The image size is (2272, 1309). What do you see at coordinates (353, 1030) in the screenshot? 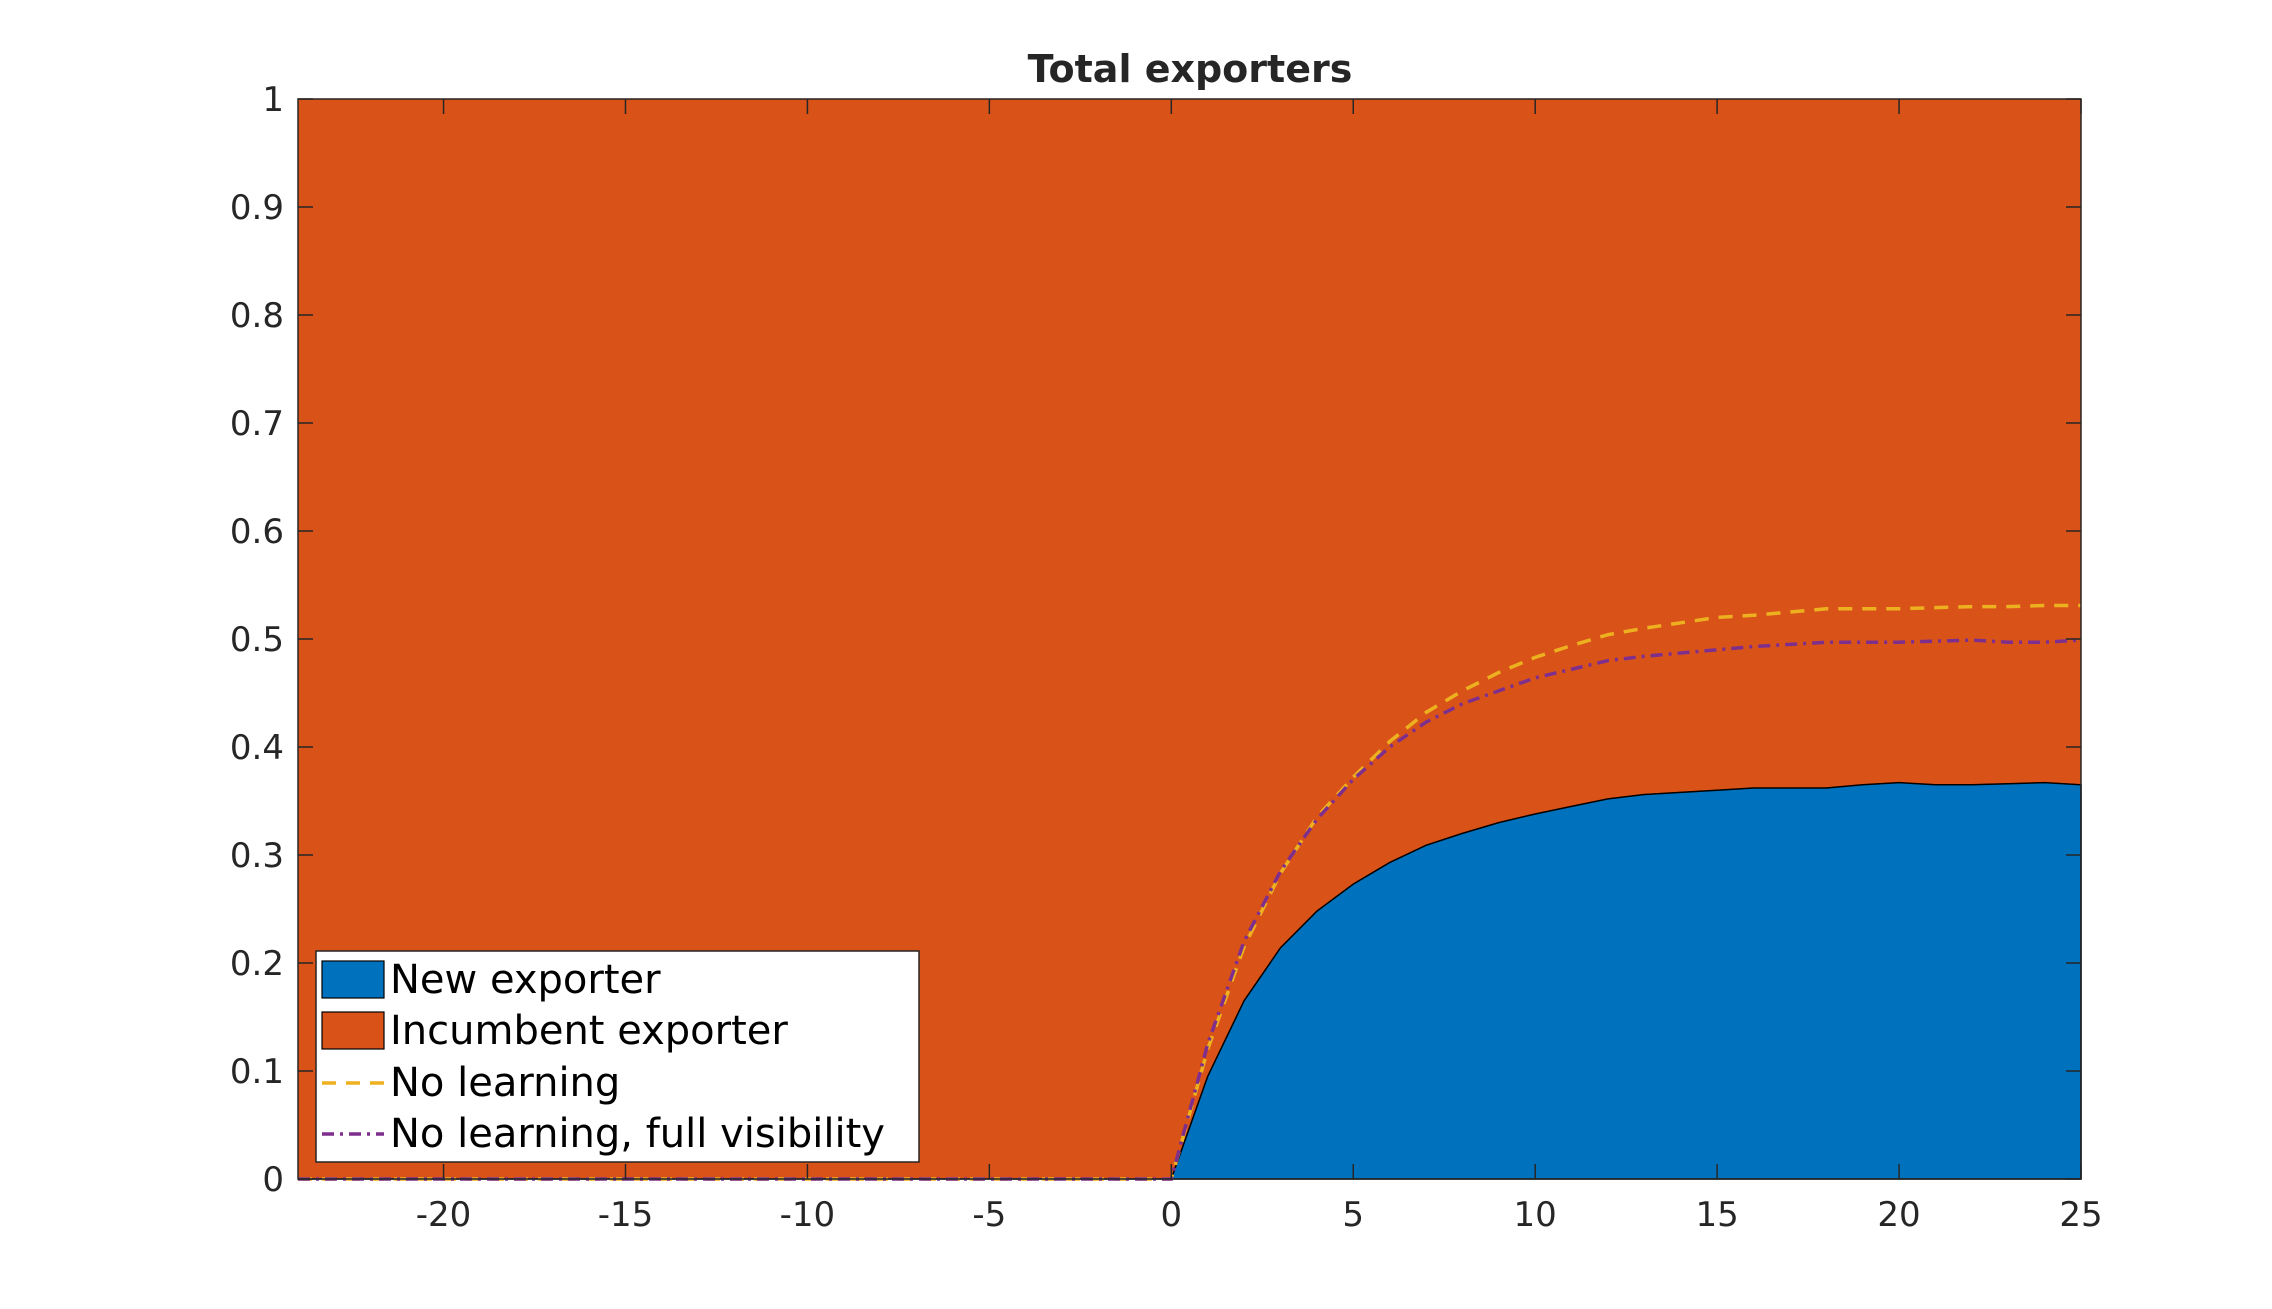
I see `legend-swatch-incumbent-exporter` at bounding box center [353, 1030].